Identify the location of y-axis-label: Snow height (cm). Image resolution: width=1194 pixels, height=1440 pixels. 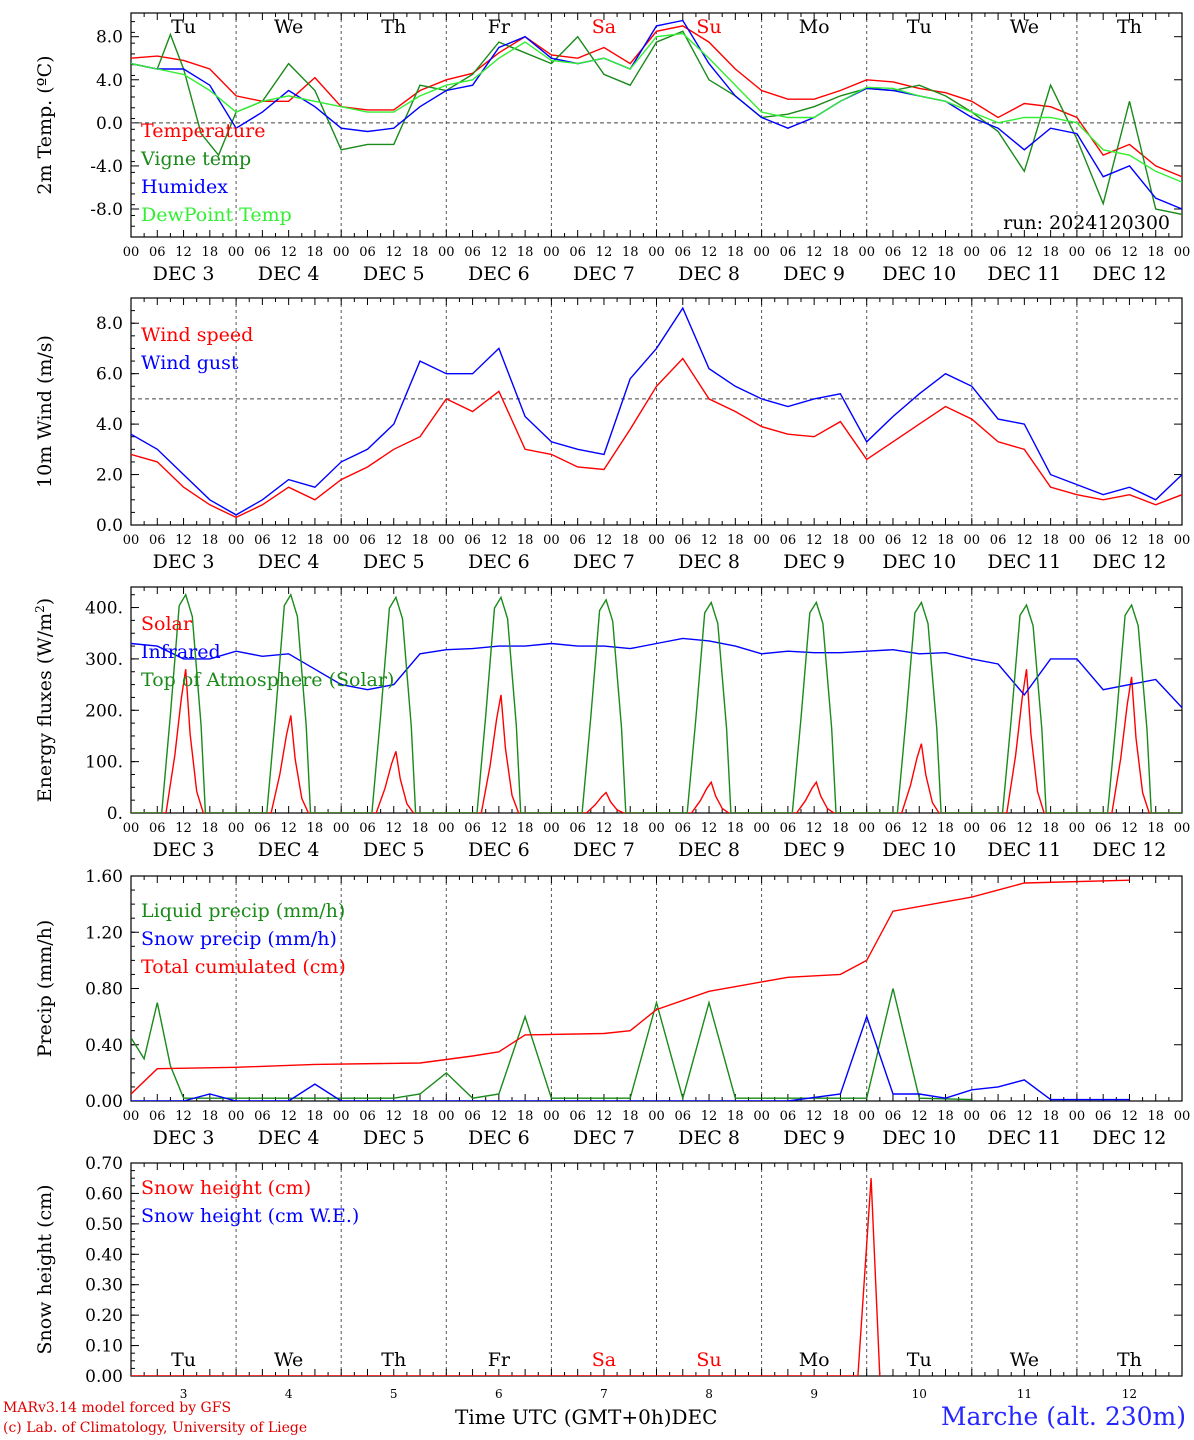
(45, 1269).